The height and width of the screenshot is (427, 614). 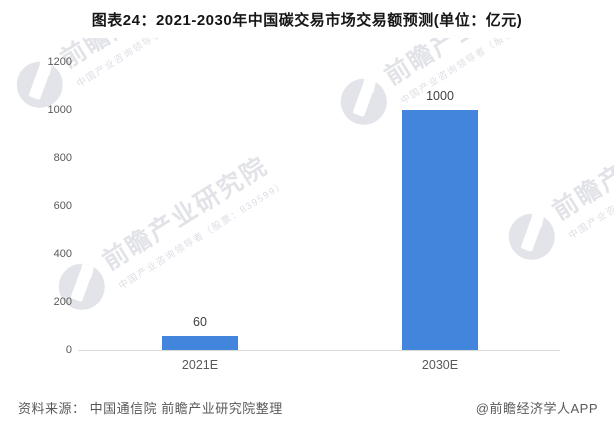 I want to click on y-tick-label: 400, so click(x=62, y=254).